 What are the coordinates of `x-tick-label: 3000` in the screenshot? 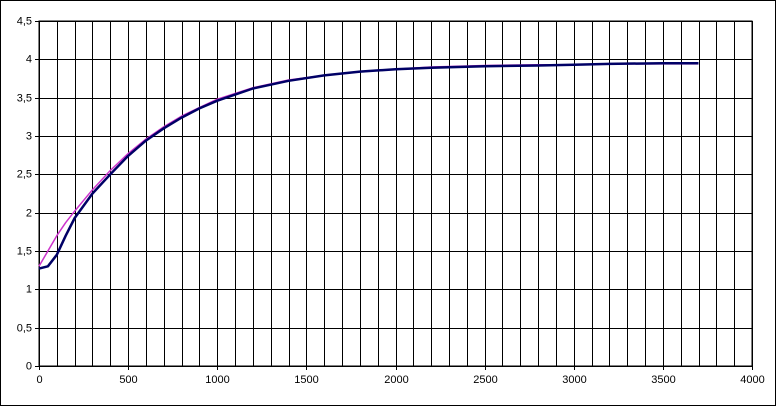 It's located at (574, 380).